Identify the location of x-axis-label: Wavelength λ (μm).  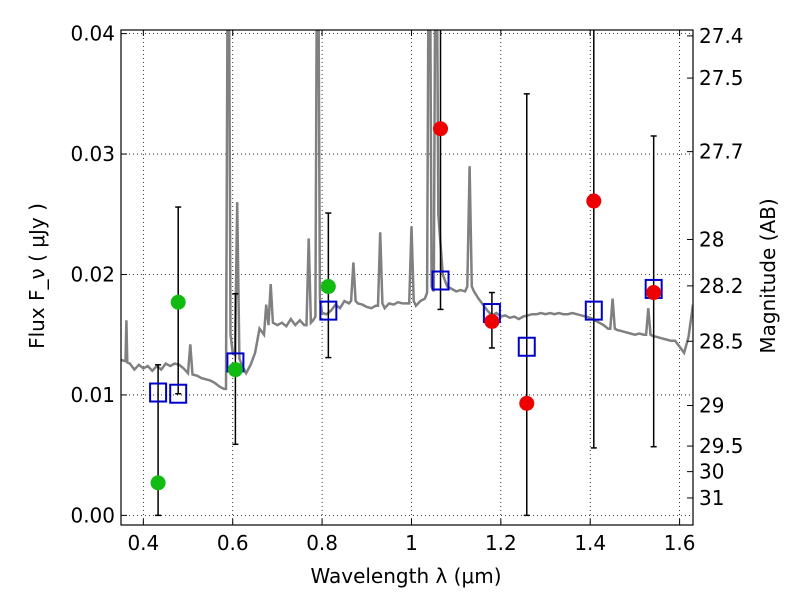
(405, 576).